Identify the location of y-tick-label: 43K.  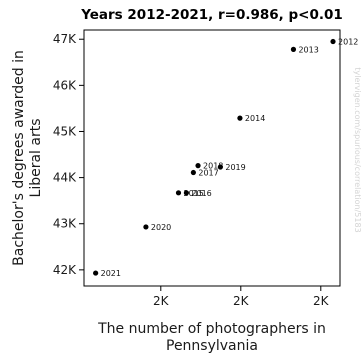
(65, 224).